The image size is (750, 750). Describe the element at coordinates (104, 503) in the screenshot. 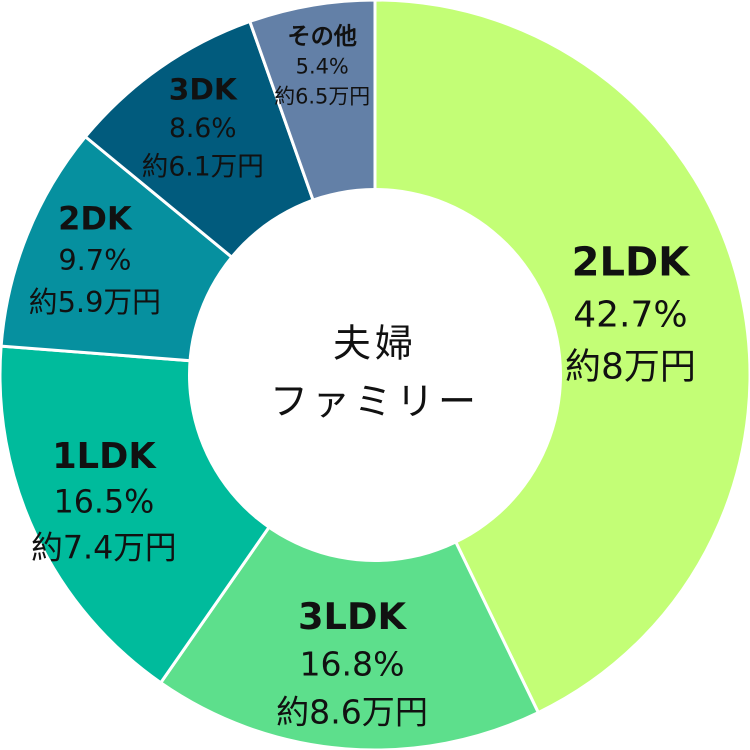

I see `slice-percent-label: 16.5%` at that location.